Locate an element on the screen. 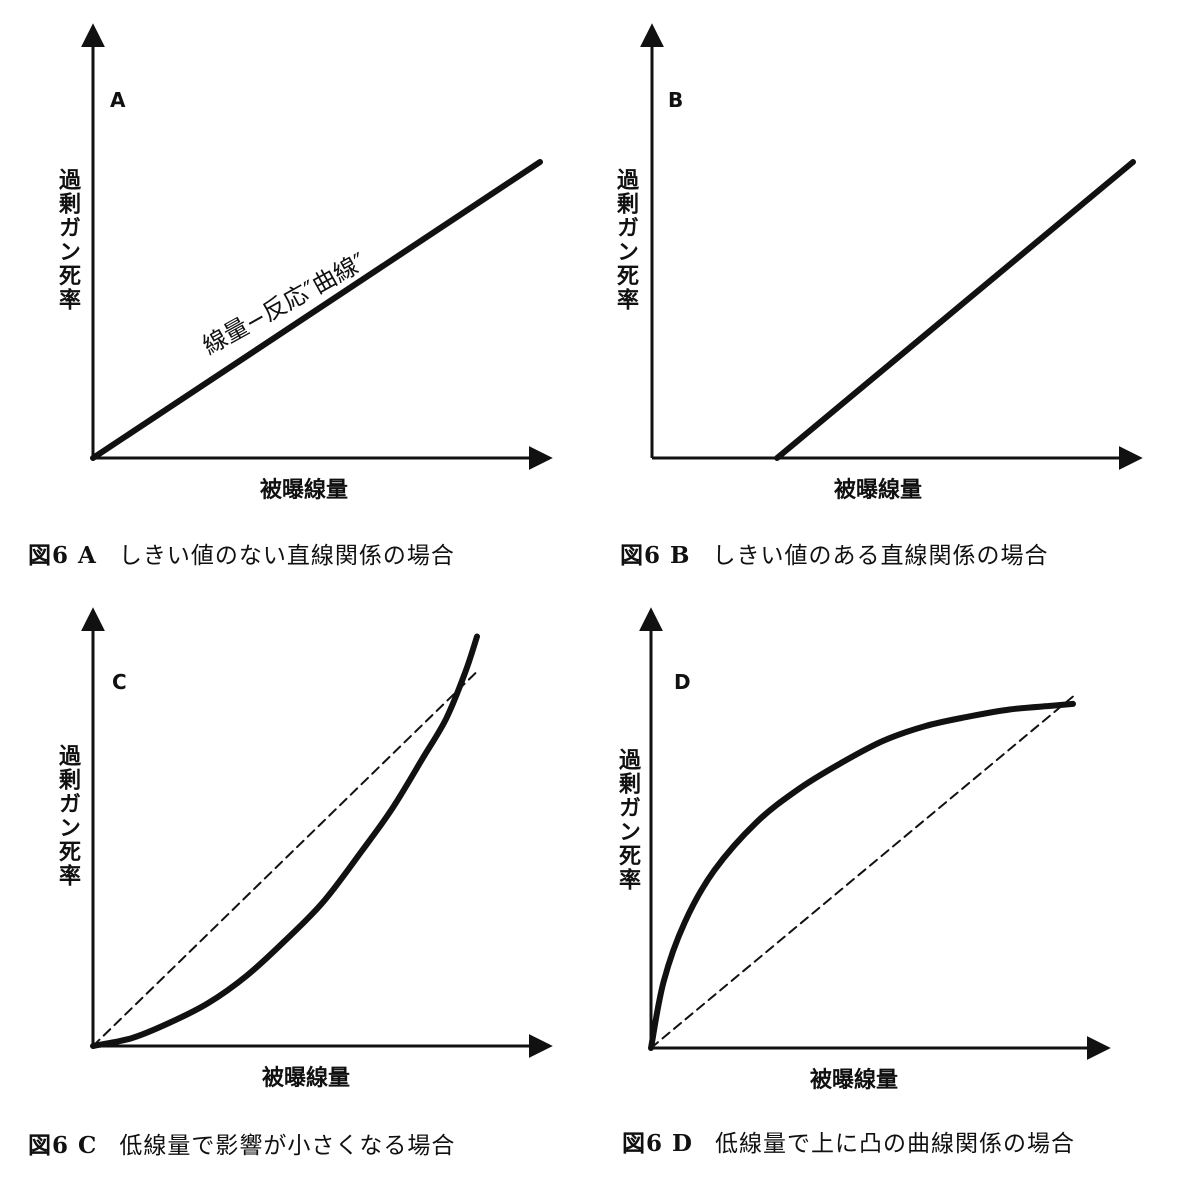 The height and width of the screenshot is (1186, 1200). x-axis-label-d: 被曝線量 is located at coordinates (854, 1080).